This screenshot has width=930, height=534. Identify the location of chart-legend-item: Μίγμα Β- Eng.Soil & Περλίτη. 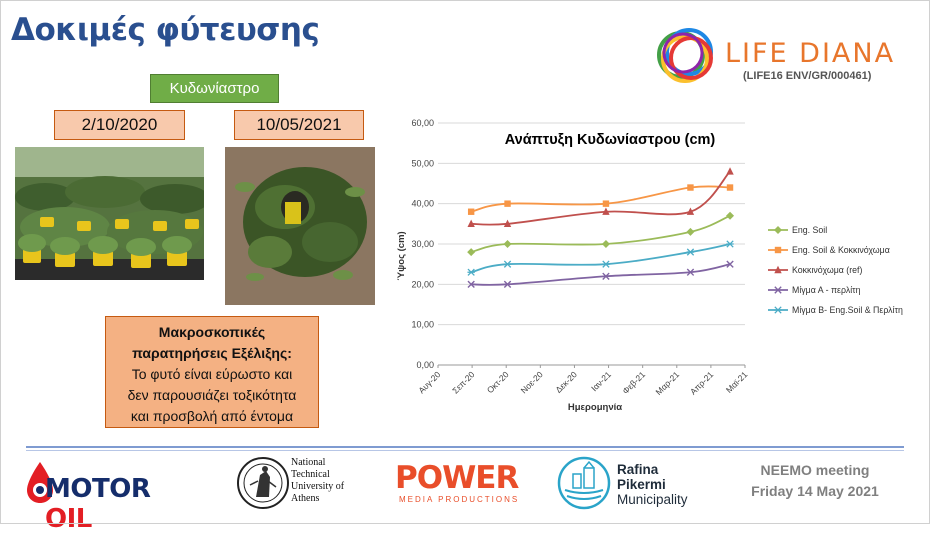
(835, 310).